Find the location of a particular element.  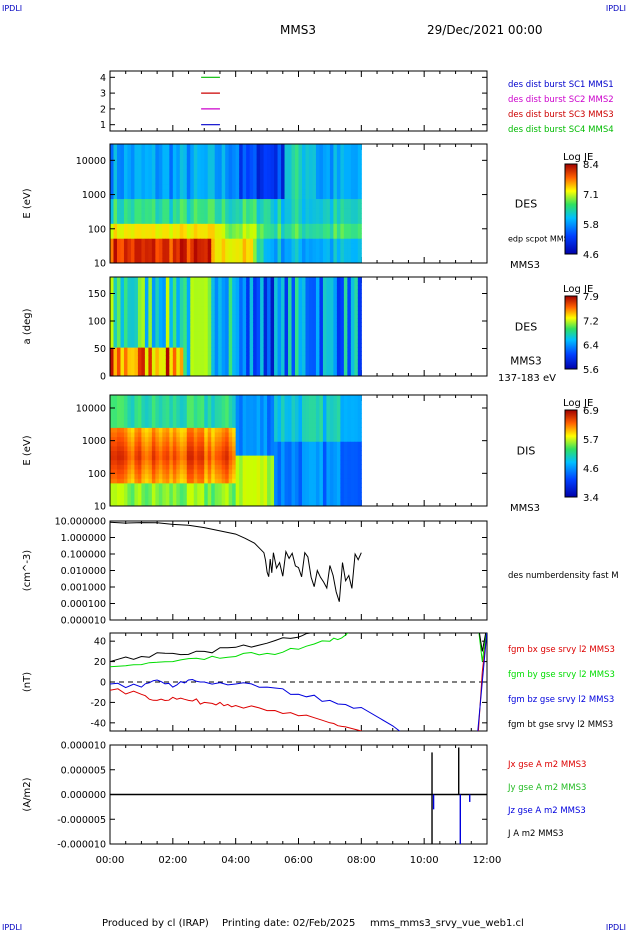

time-tick-label: 08:00 is located at coordinates (361, 860).